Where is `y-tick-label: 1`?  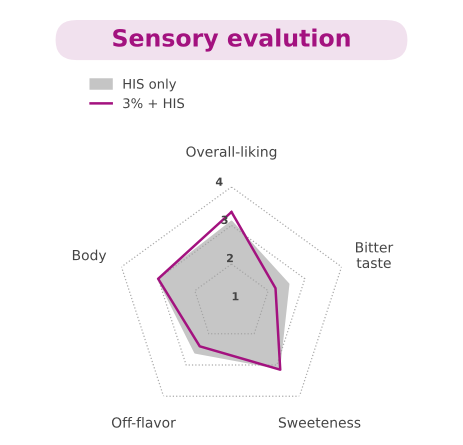 y-tick-label: 1 is located at coordinates (235, 296).